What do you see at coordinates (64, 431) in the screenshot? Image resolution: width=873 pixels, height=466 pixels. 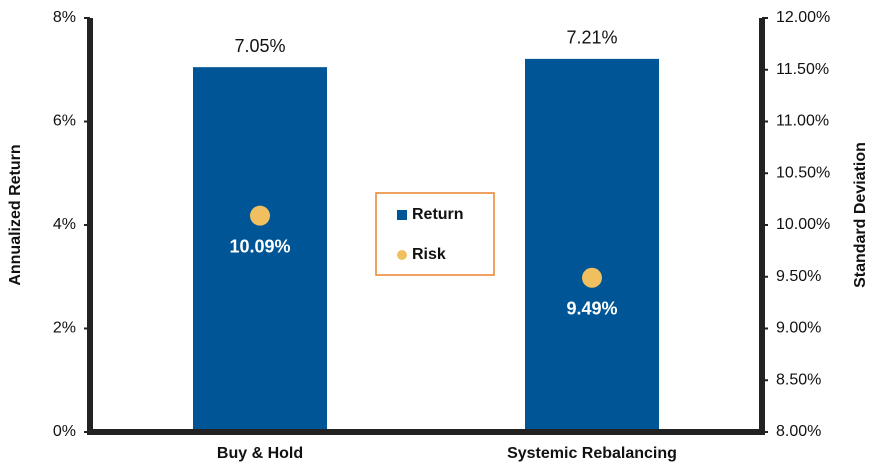 I see `y-tick-label: 0%` at bounding box center [64, 431].